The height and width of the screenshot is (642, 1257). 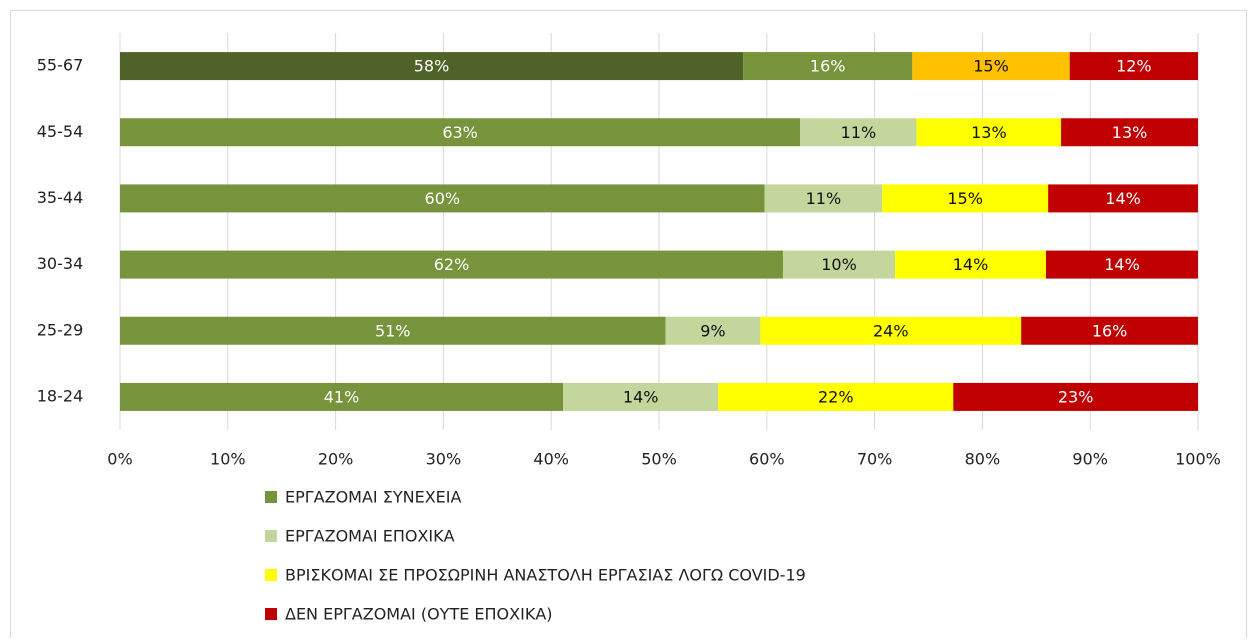 What do you see at coordinates (60, 65) in the screenshot?
I see `y-tick-label: 55-67` at bounding box center [60, 65].